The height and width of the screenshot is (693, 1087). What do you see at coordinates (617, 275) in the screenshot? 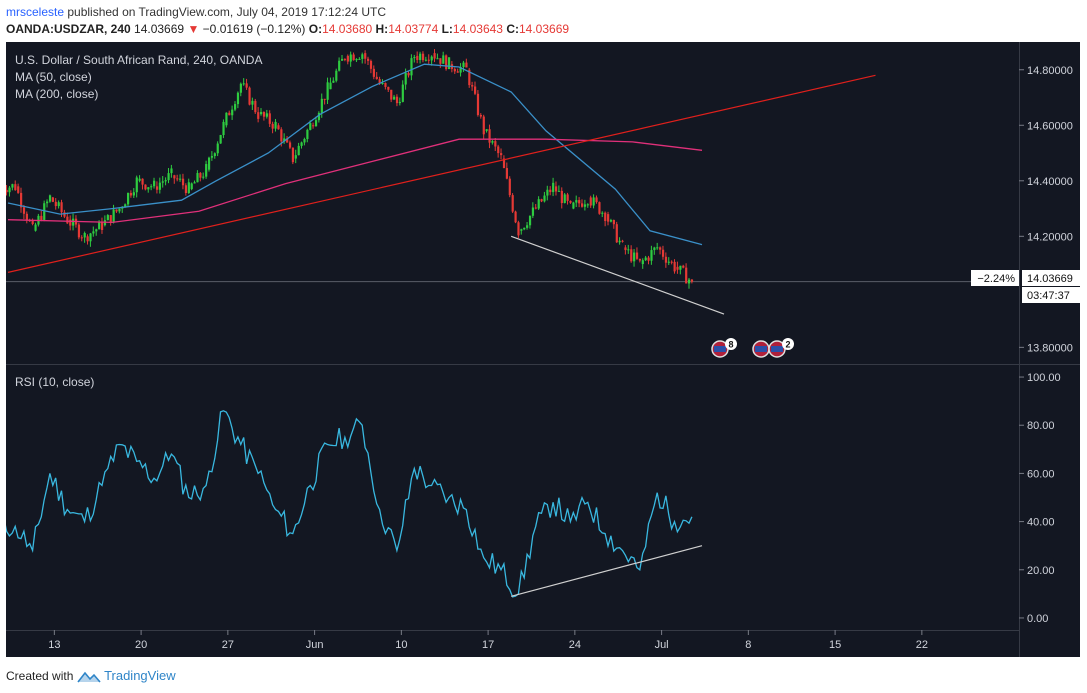
I see `falling-support-line` at bounding box center [617, 275].